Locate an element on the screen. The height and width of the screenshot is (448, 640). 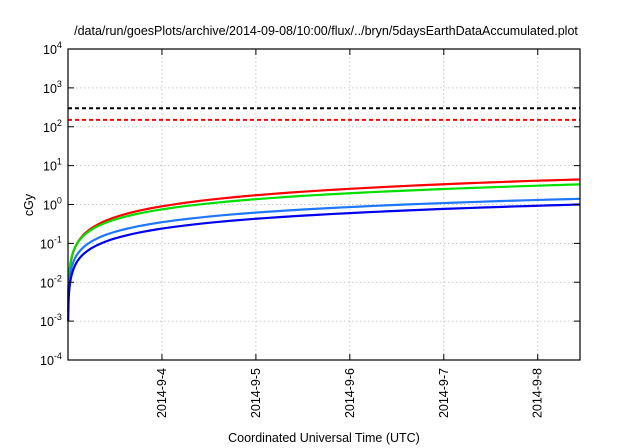
x-tick-label: 2014-9-8 is located at coordinates (538, 393).